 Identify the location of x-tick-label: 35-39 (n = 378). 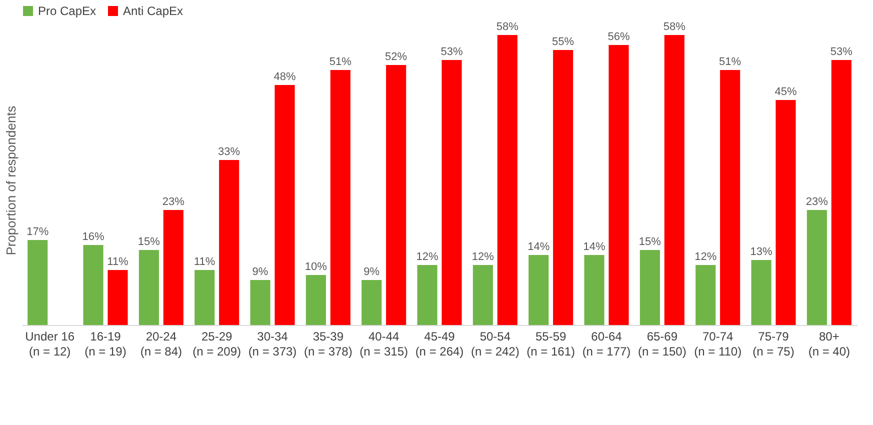
(328, 344).